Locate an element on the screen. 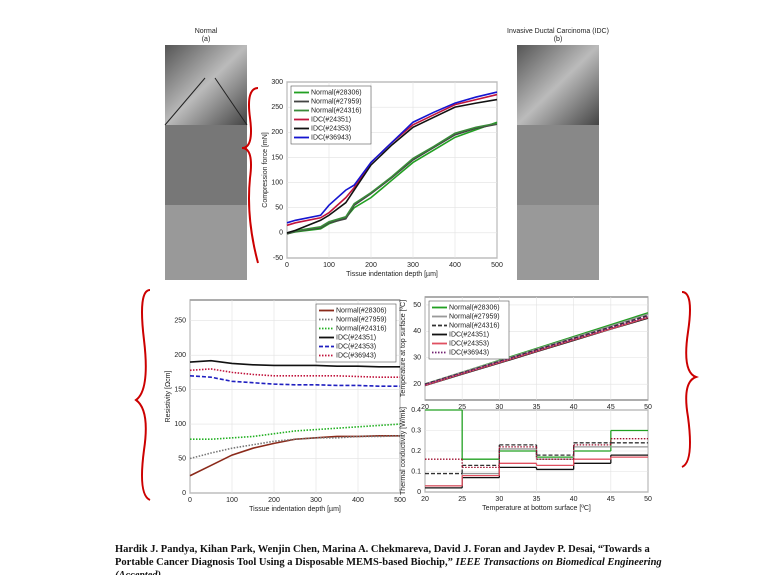 This screenshot has height=575, width=767. left-images is located at coordinates (206, 162).